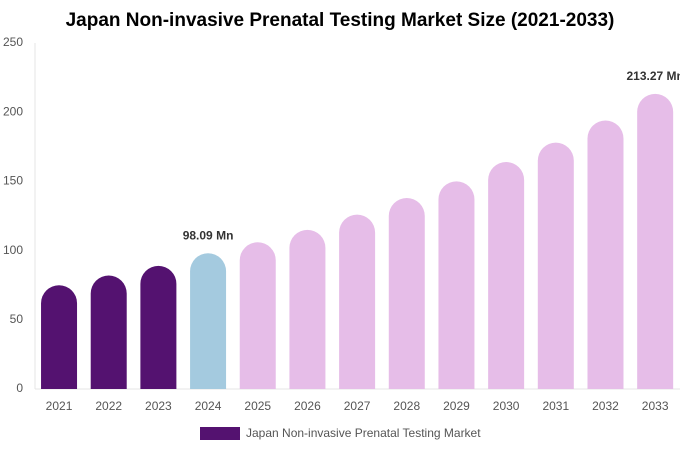 Image resolution: width=680 pixels, height=450 pixels. I want to click on y-tick-label: 200, so click(13, 111).